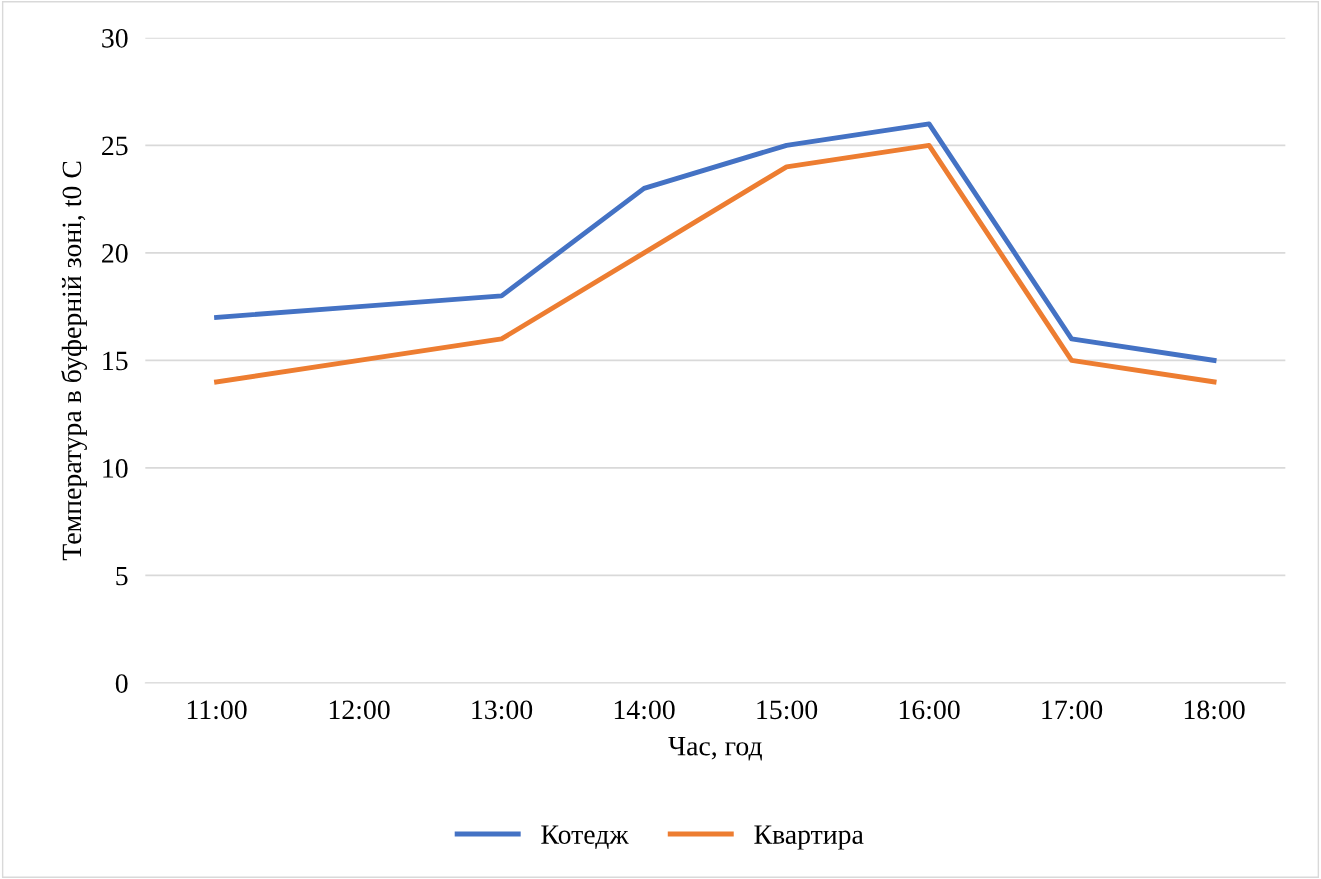  What do you see at coordinates (715, 749) in the screenshot?
I see `x-axis-title: Час, год` at bounding box center [715, 749].